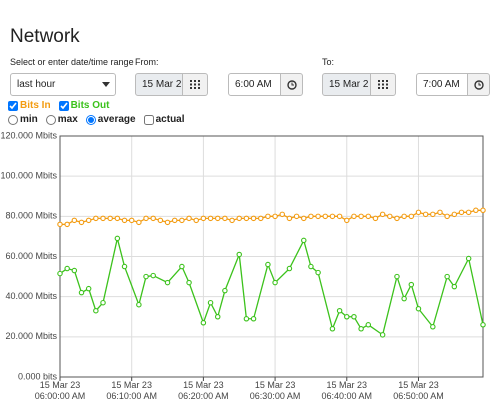 The image size is (500, 403). What do you see at coordinates (347, 390) in the screenshot?
I see `x-tick-label: 15 Mar 23 06:40:00 AM` at bounding box center [347, 390].